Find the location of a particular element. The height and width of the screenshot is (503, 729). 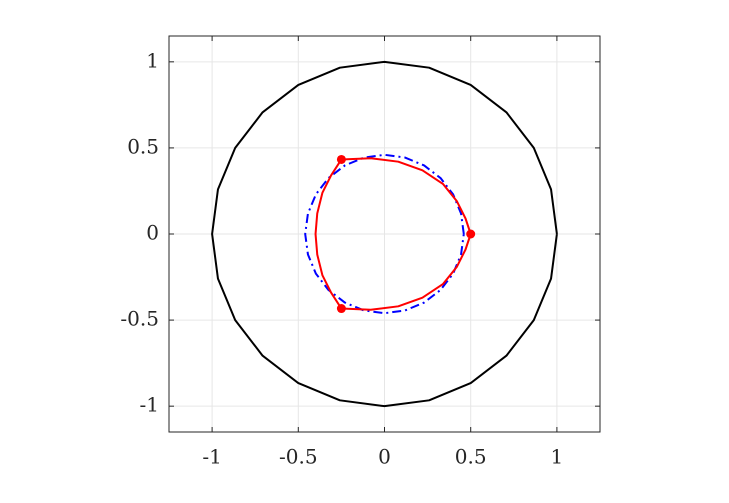

x-tick-label: -1 is located at coordinates (211, 457).